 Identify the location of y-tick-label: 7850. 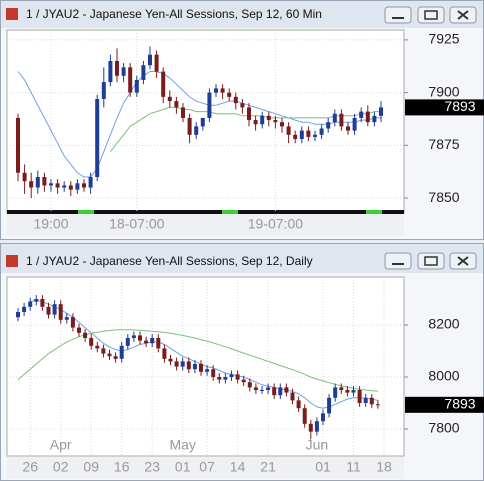
(443, 197).